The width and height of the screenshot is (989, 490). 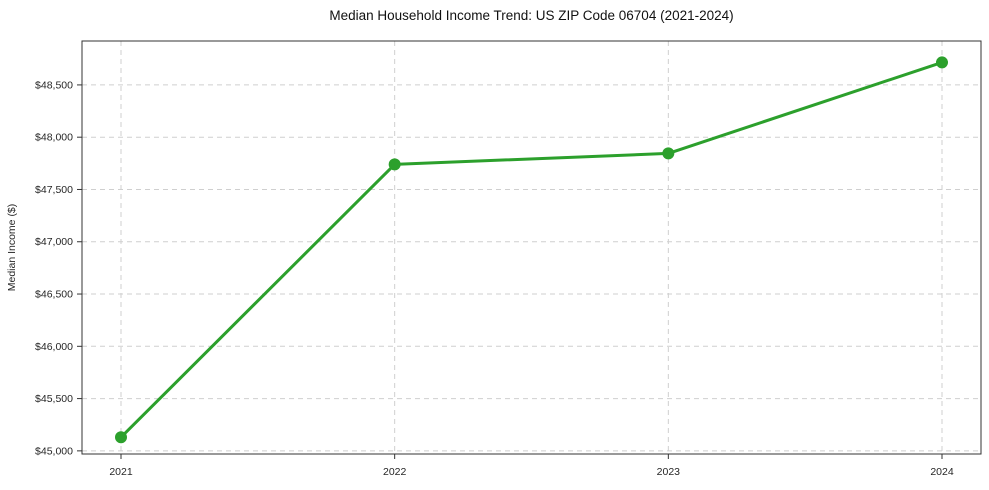 I want to click on x-tick-label: 2023, so click(x=669, y=472).